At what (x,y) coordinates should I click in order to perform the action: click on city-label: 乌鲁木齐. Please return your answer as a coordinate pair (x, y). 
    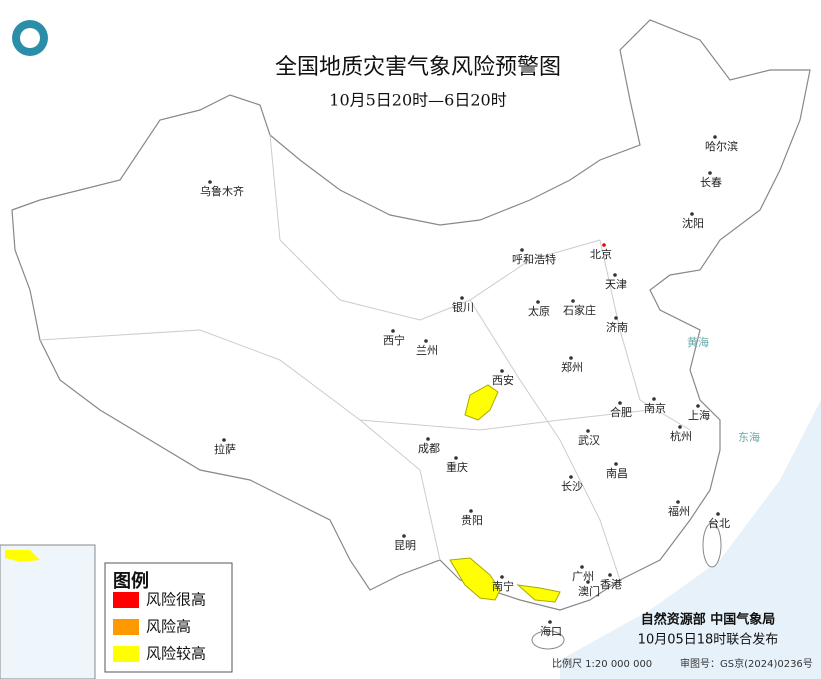
    Looking at the image, I should click on (222, 191).